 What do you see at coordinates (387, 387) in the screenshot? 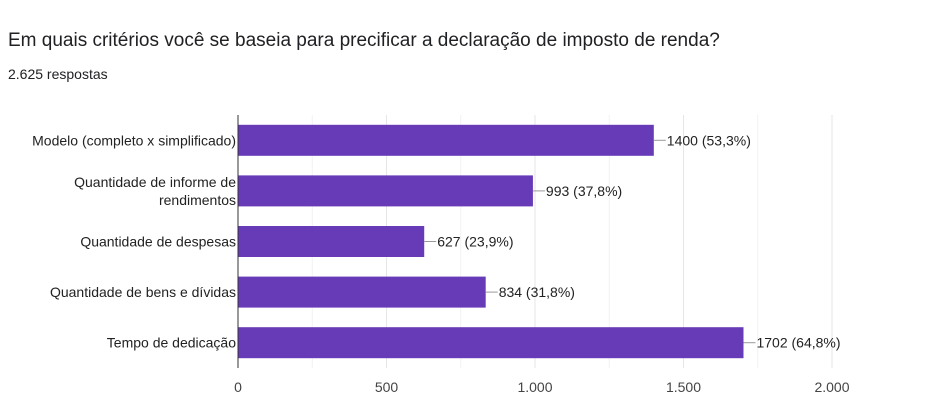
I see `x-tick-label: 500` at bounding box center [387, 387].